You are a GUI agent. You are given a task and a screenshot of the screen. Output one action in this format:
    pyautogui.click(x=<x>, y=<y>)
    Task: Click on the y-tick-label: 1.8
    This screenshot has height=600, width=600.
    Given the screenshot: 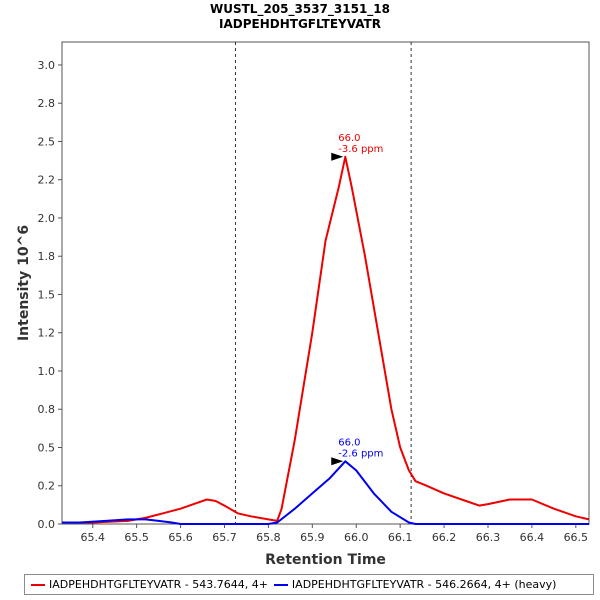 What is the action you would take?
    pyautogui.click(x=47, y=256)
    